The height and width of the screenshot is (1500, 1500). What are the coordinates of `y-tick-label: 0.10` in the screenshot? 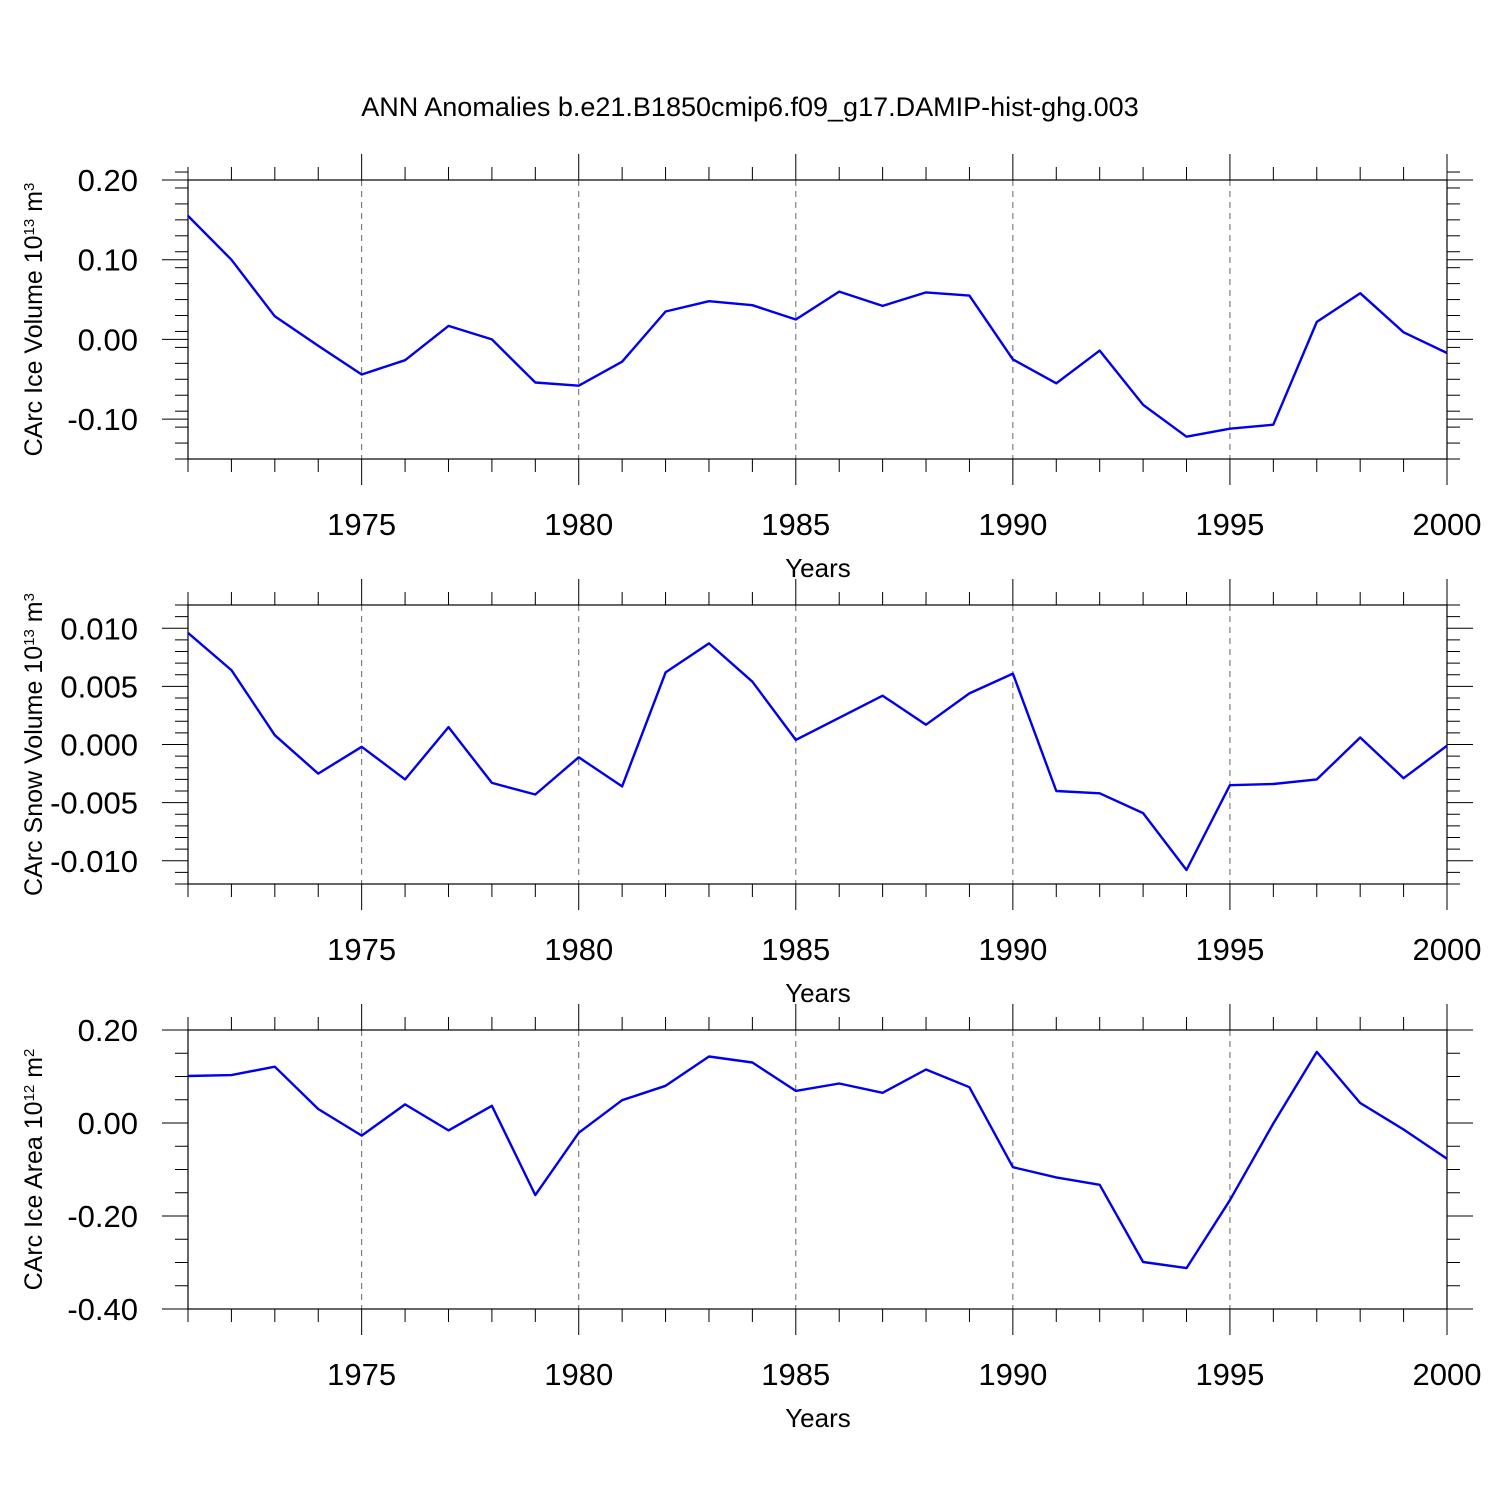 It's located at (108, 260).